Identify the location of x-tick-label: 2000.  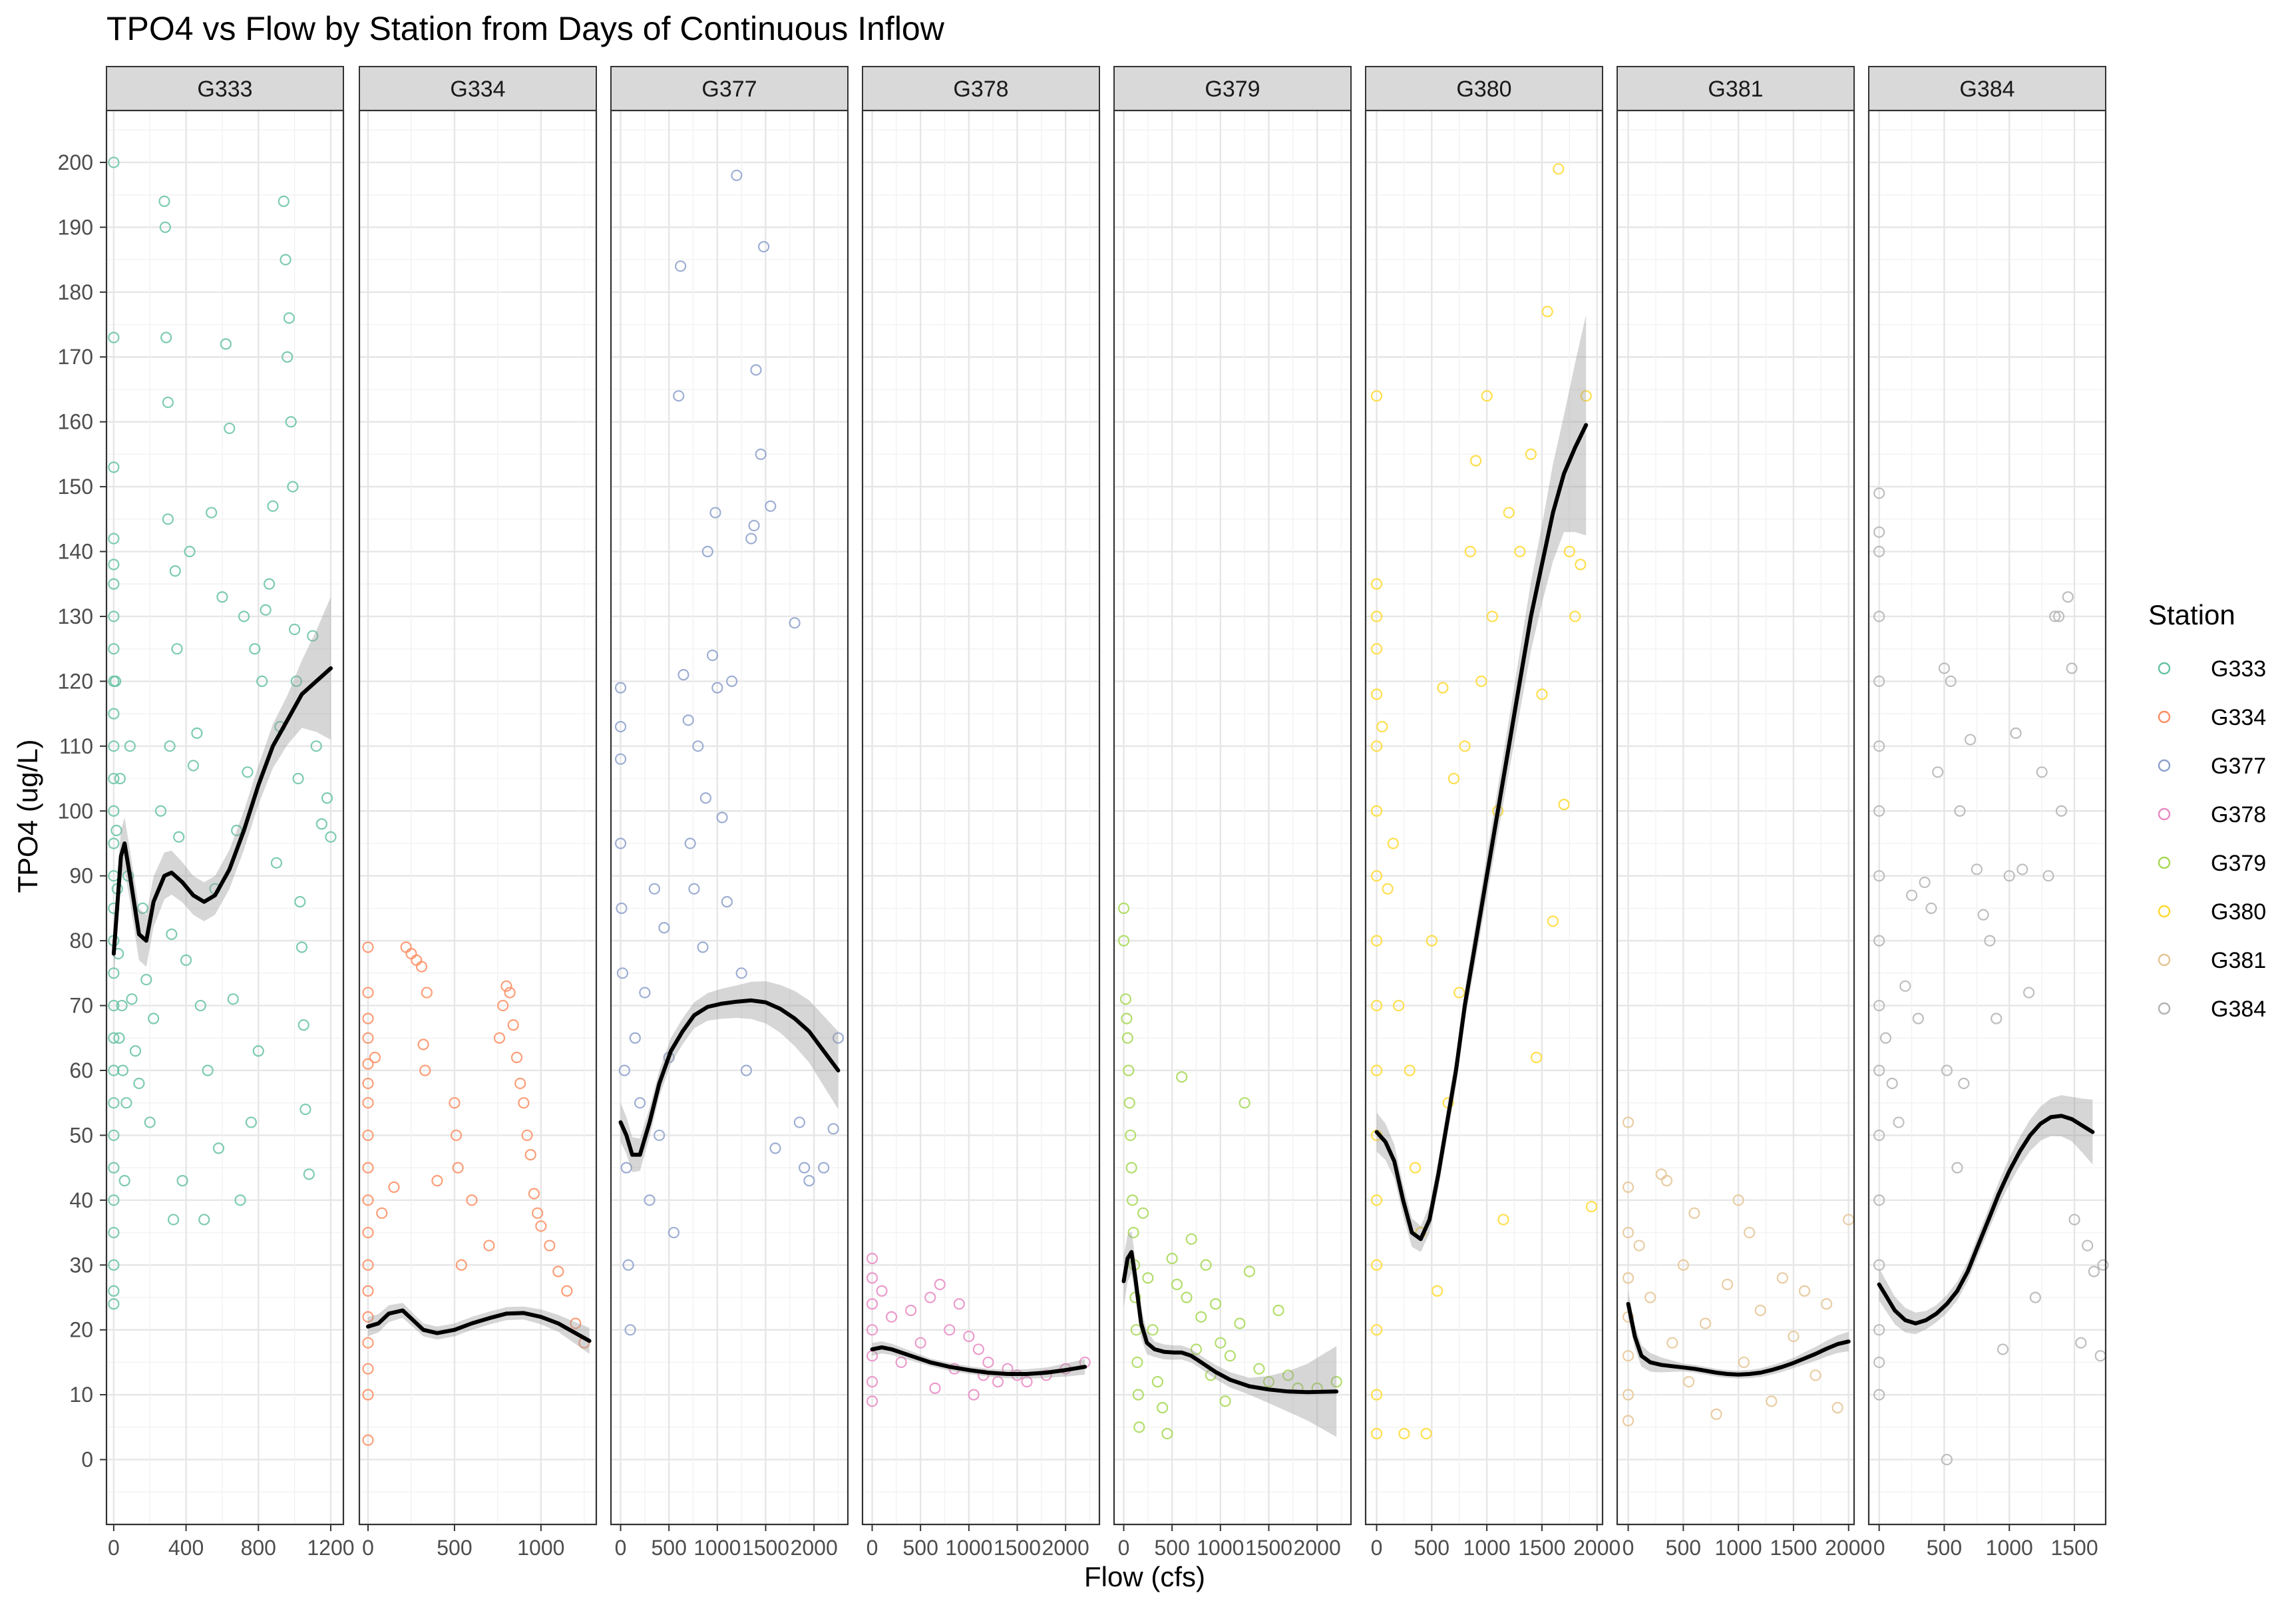
(1848, 1548).